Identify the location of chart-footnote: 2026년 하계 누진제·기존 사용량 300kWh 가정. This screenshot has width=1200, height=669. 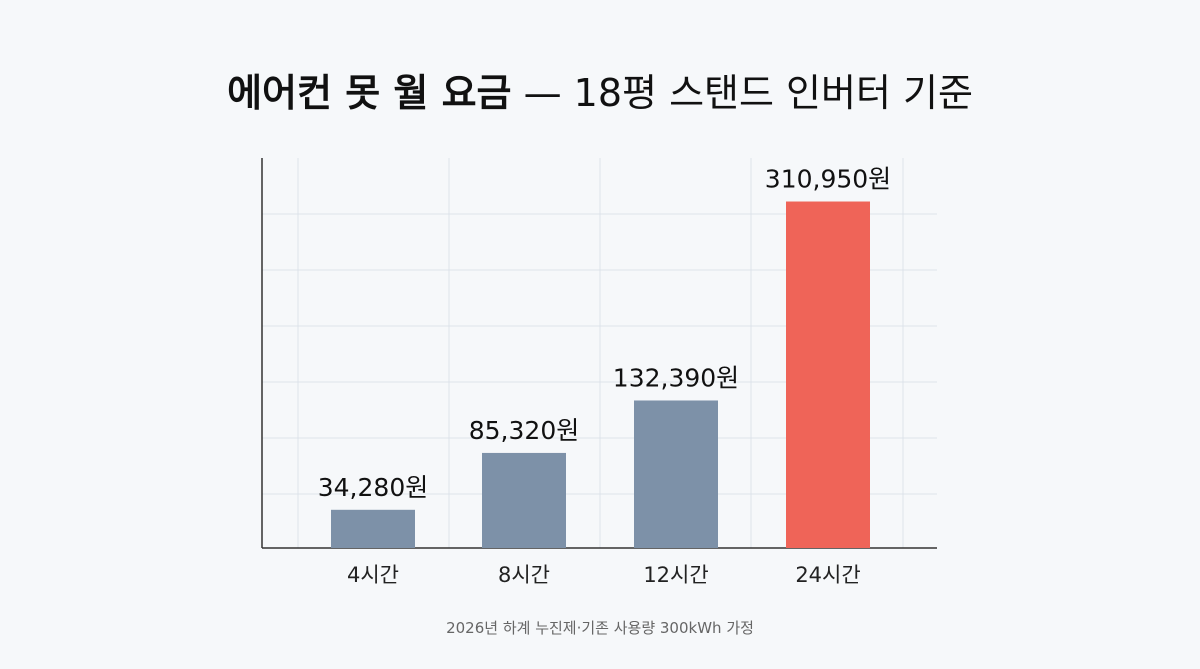
(600, 628).